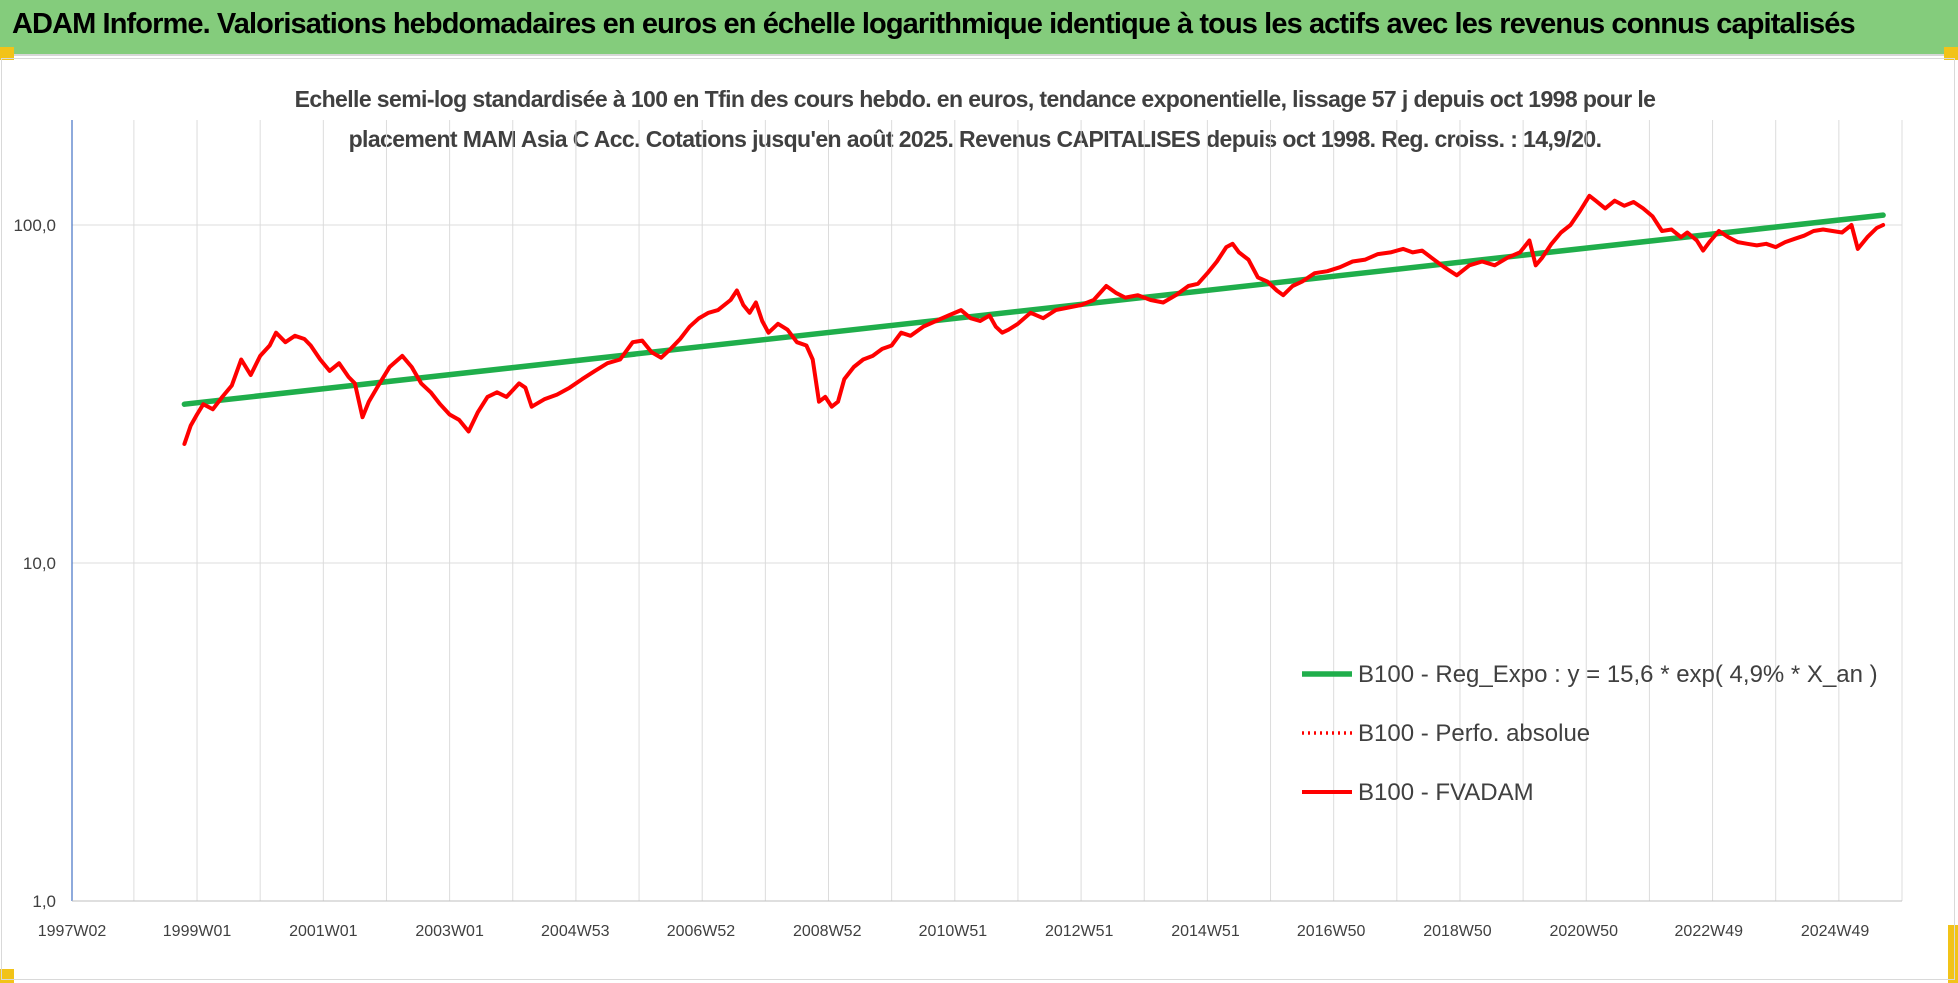 The image size is (1958, 983). Describe the element at coordinates (323, 931) in the screenshot. I see `x-tick-label: 2001W01` at that location.